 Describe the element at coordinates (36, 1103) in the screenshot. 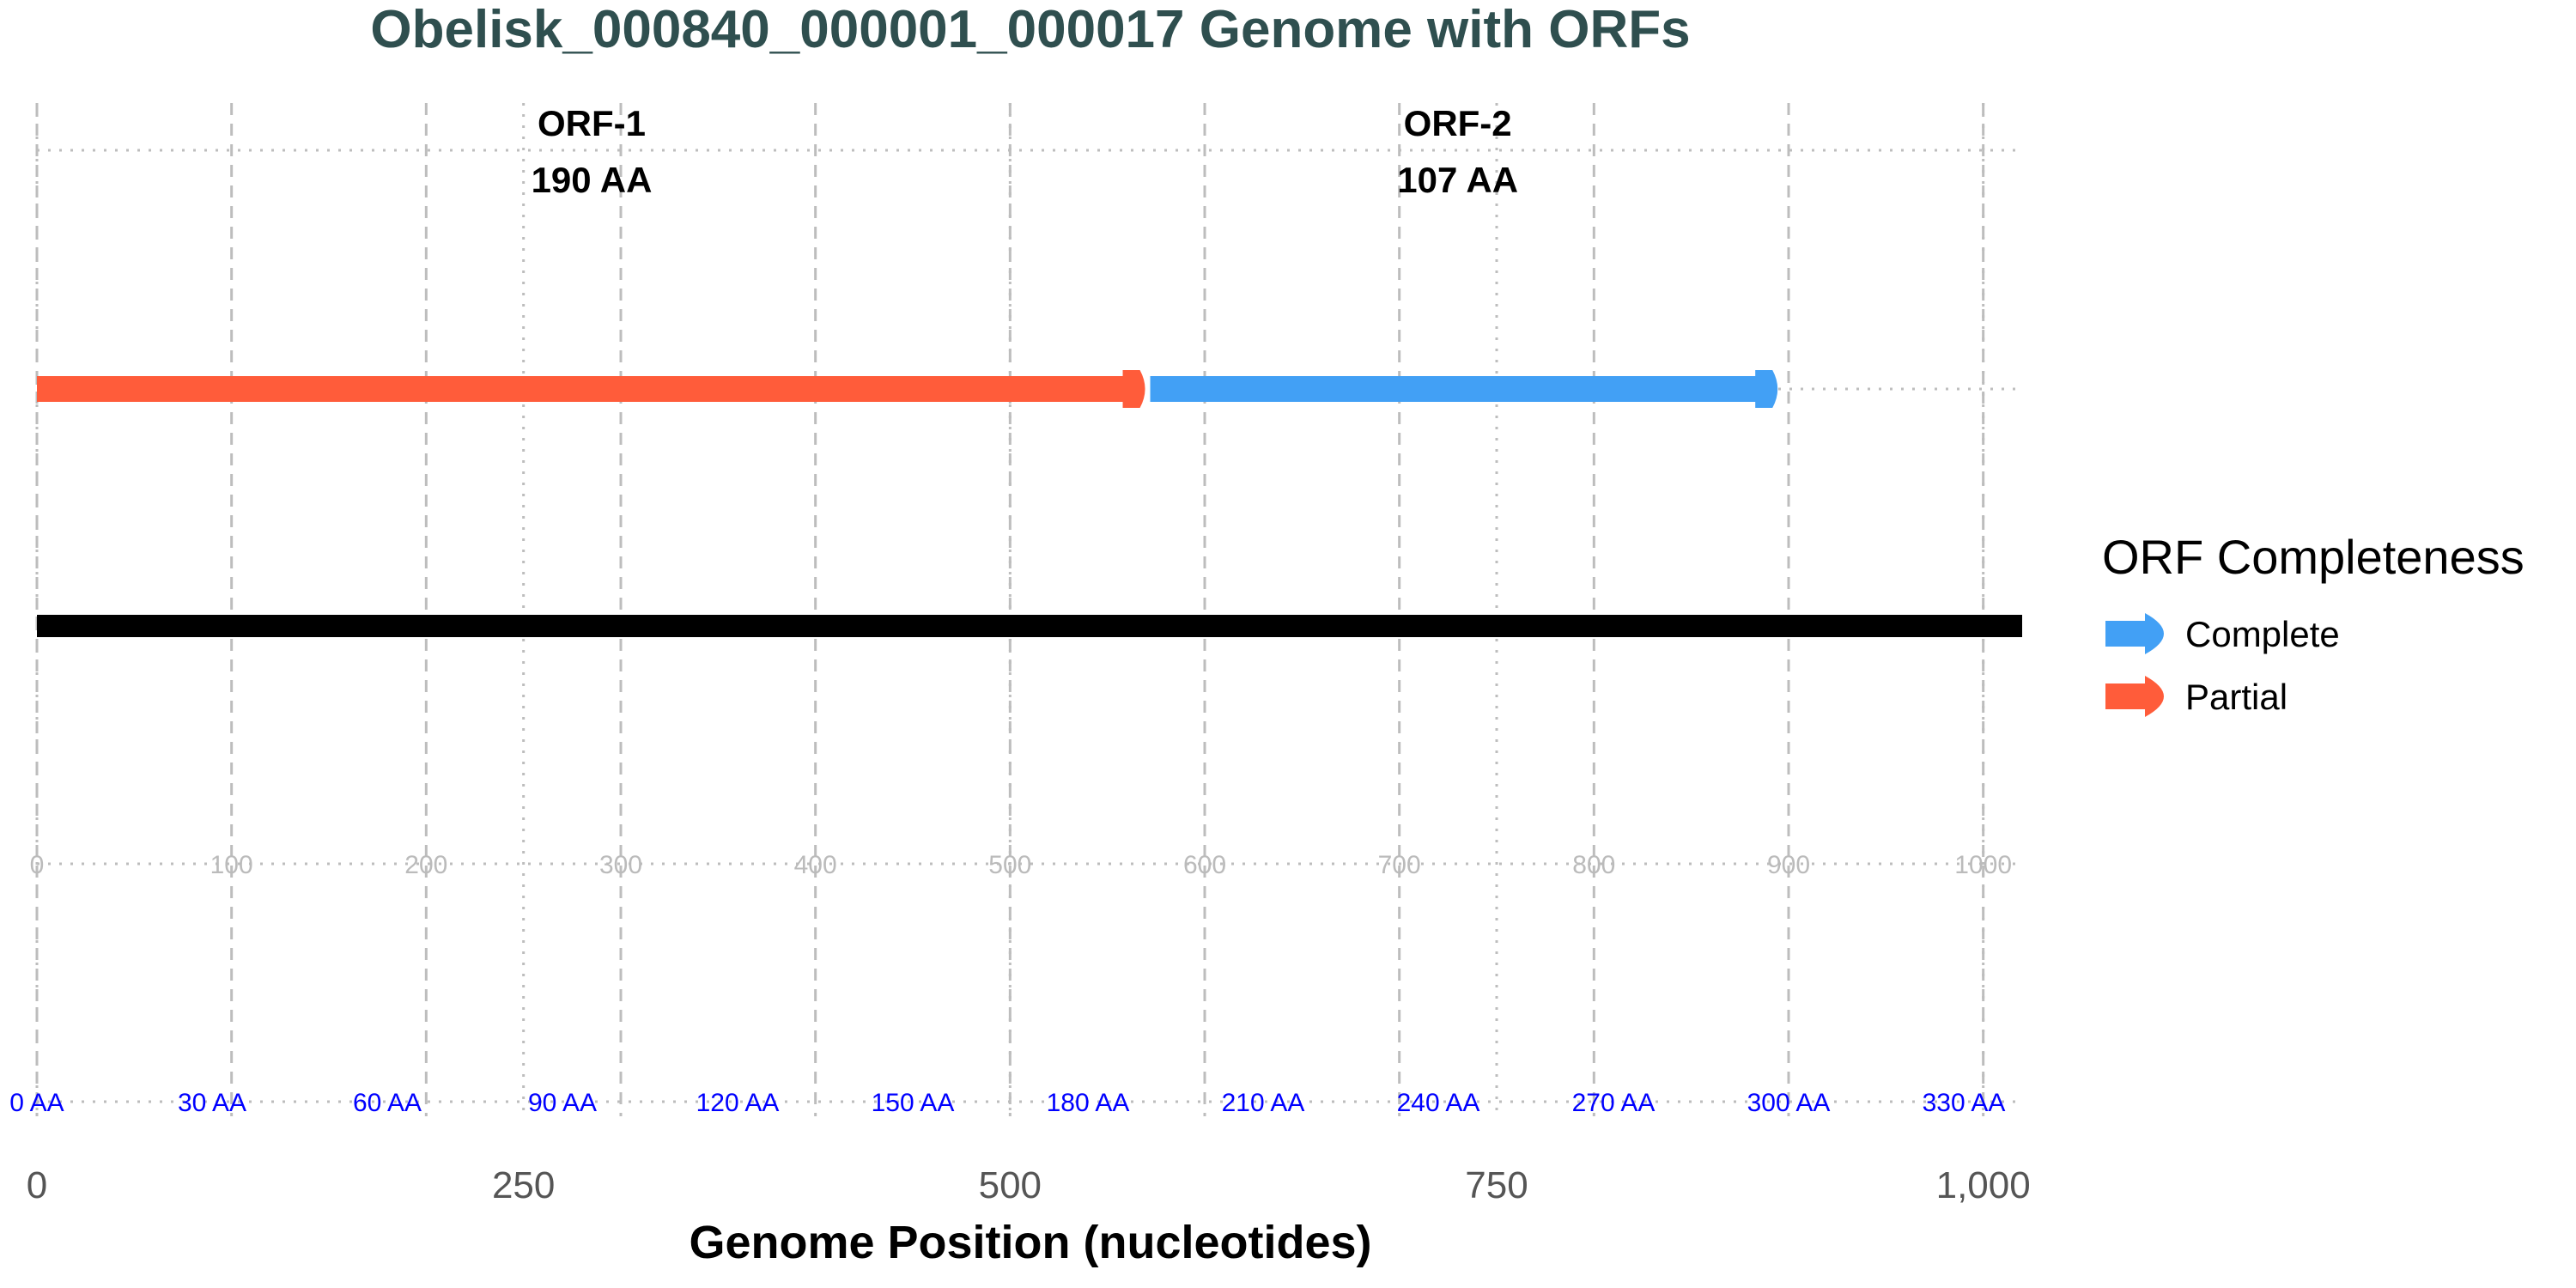

I see `aa-ruler-label: 0 AA` at that location.